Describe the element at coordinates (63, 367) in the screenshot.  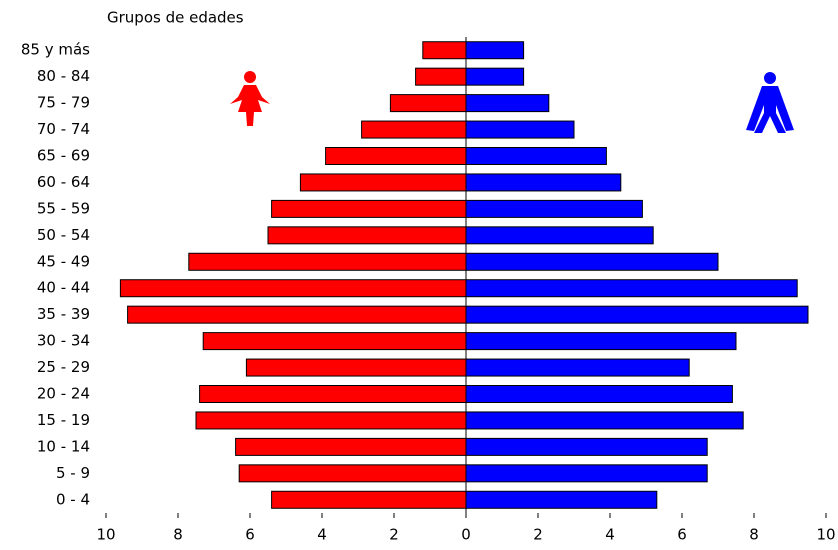
I see `y-tick-label: 25 - 29` at that location.